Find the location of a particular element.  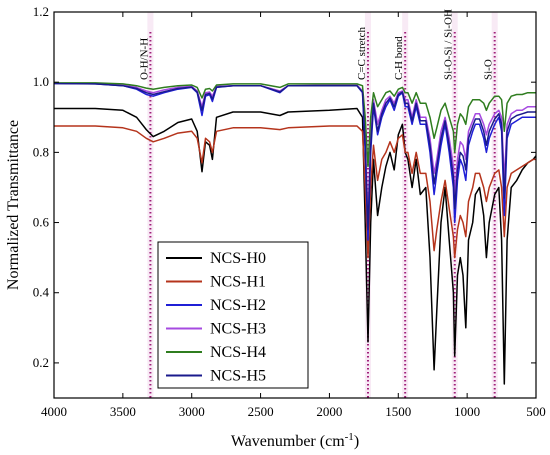

x-tick-label: 3500 is located at coordinates (123, 411).